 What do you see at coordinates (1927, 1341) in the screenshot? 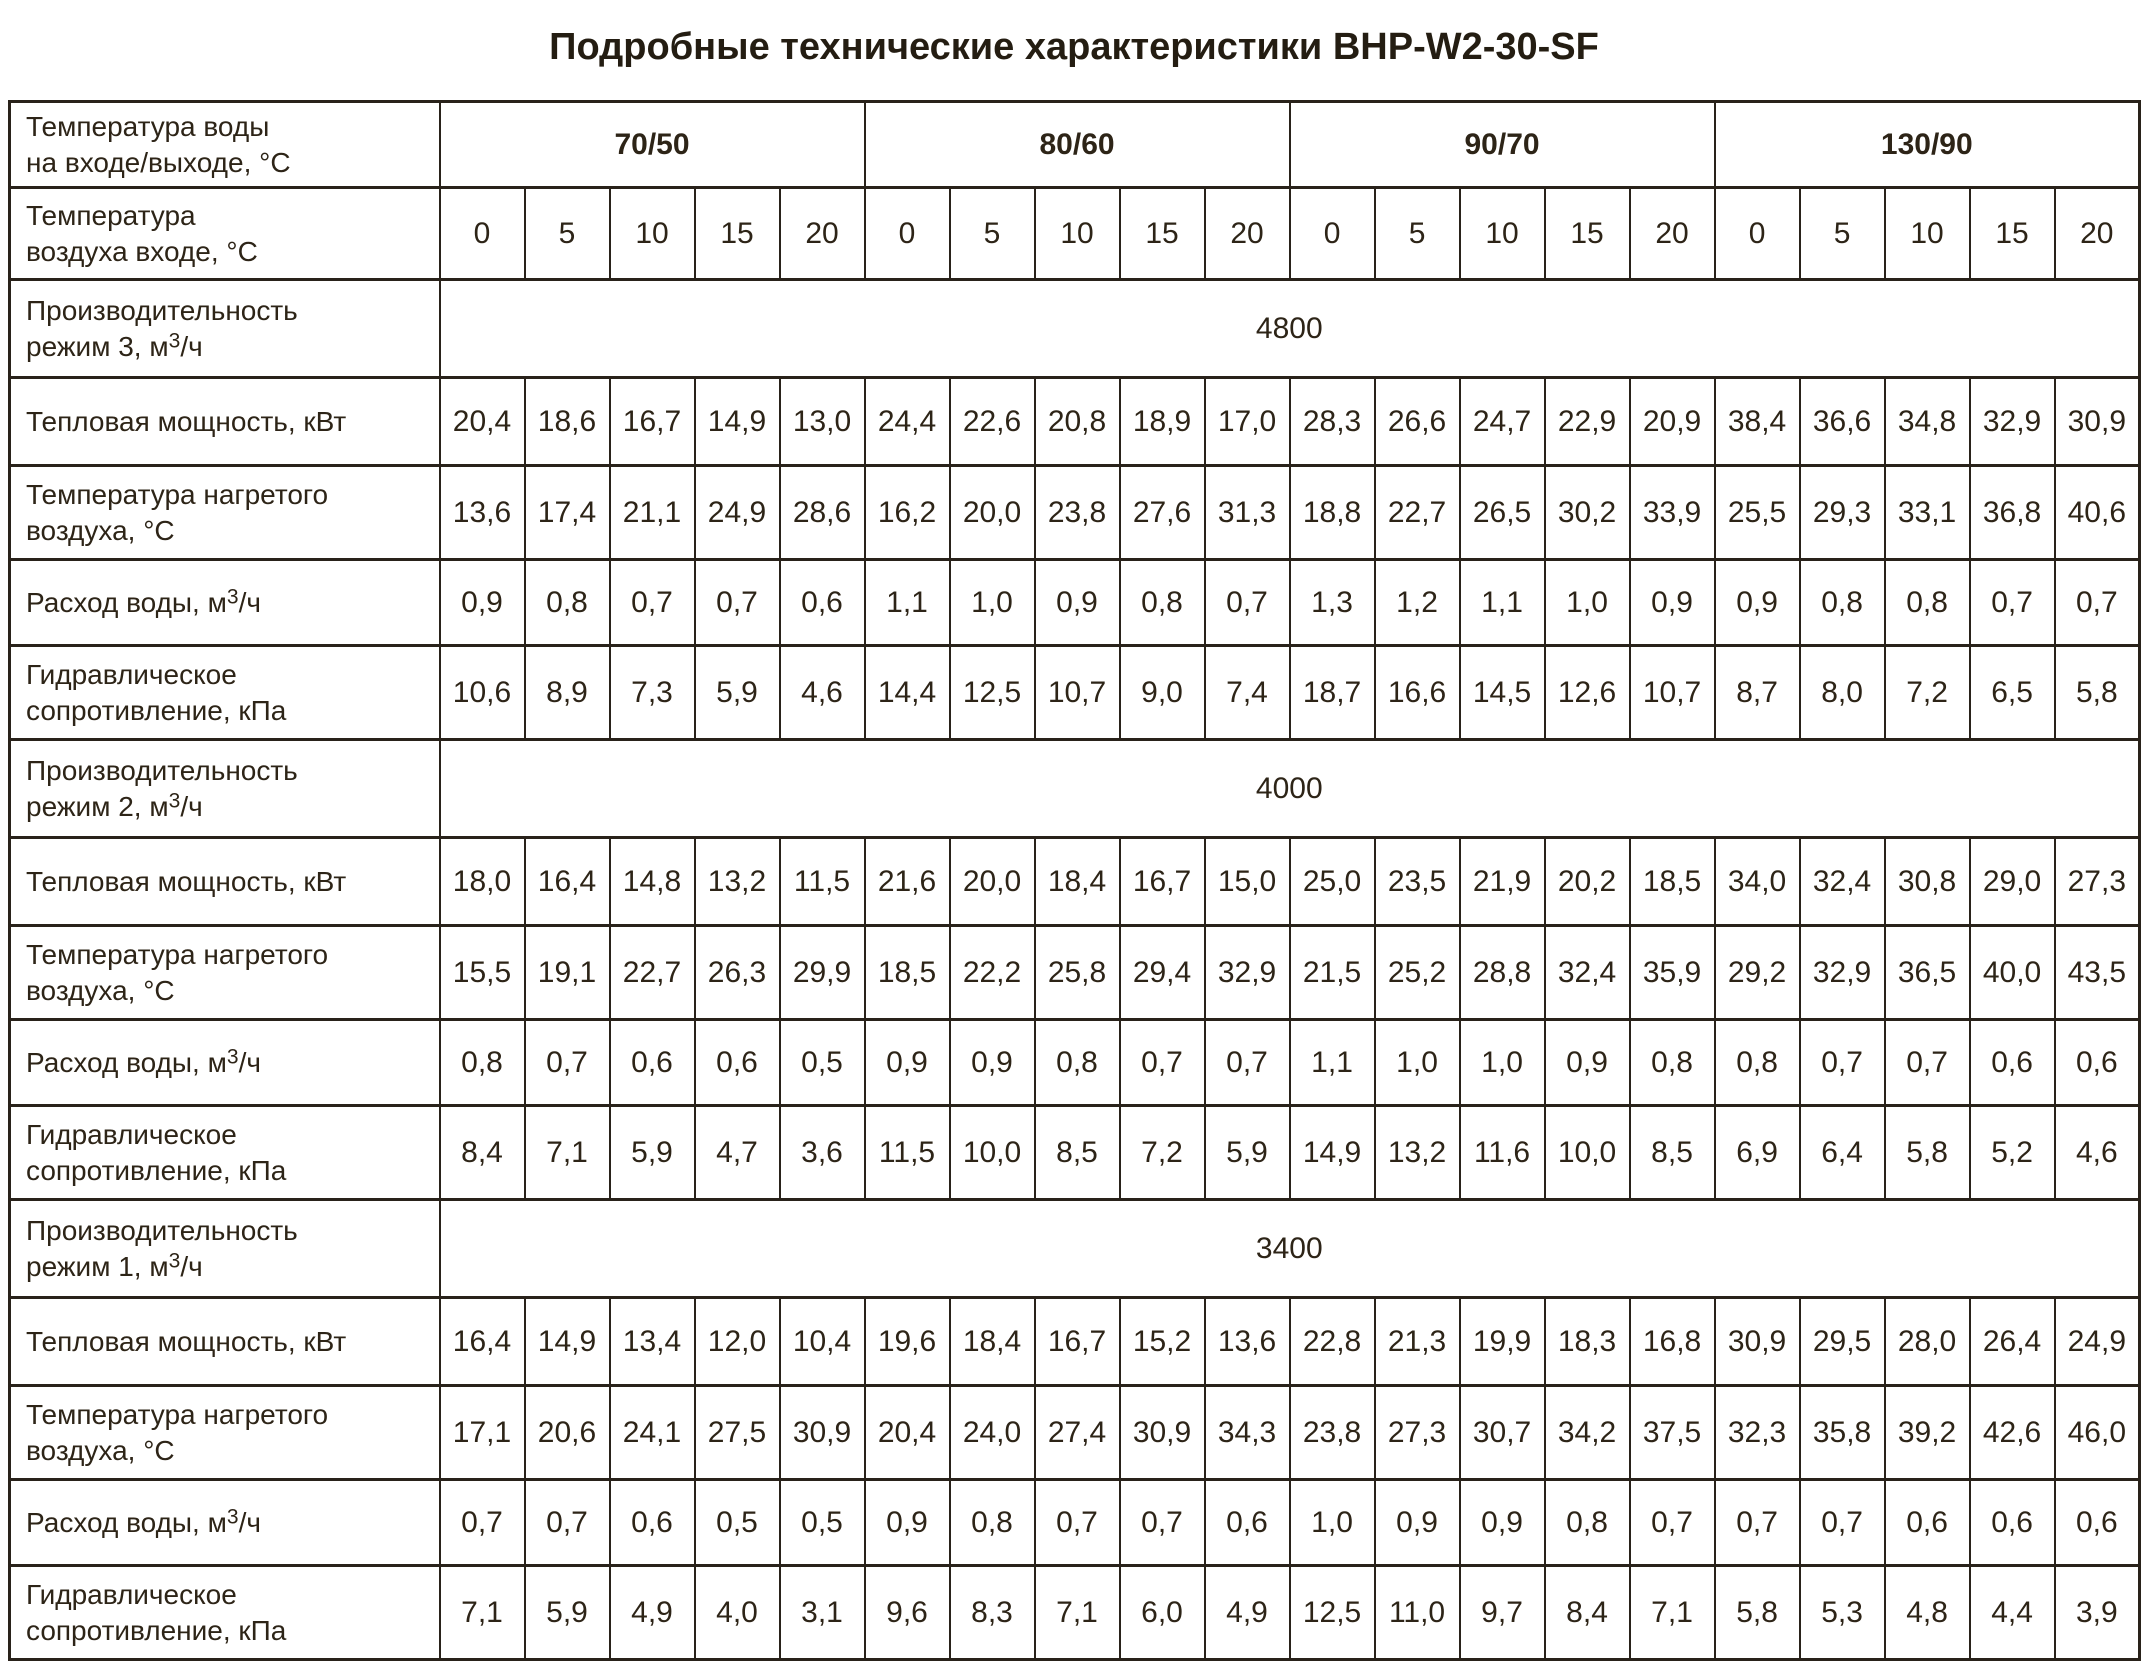
I see `data-cell: 28,0` at bounding box center [1927, 1341].